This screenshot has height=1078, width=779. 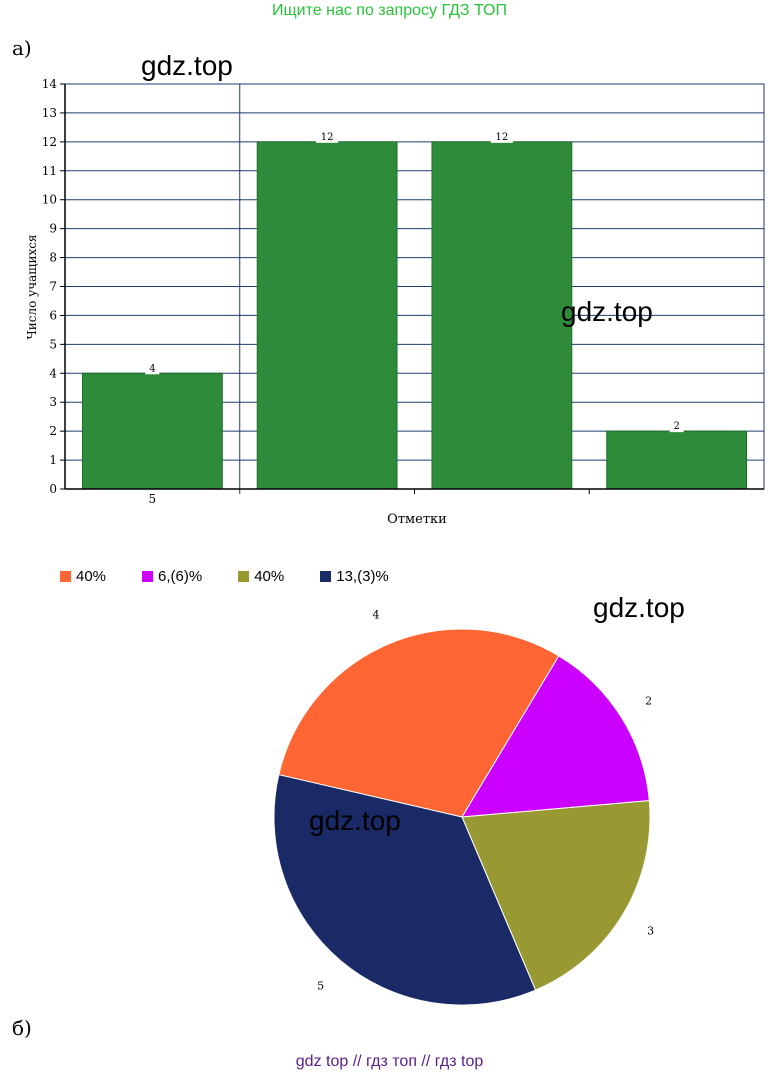 I want to click on part-a-label: а), so click(x=22, y=48).